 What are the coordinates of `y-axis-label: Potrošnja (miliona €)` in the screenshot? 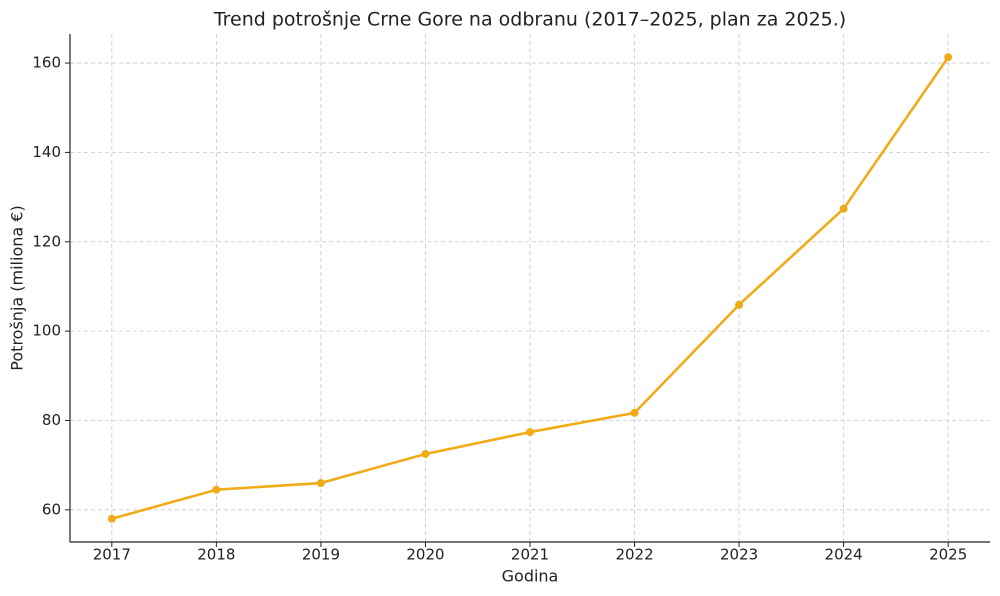 It's located at (17, 287).